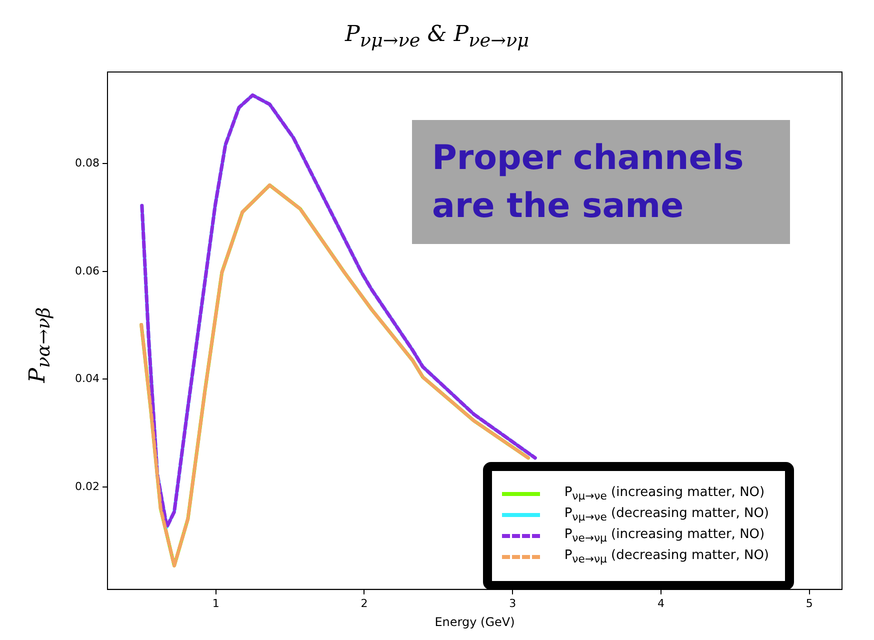 The width and height of the screenshot is (874, 640). What do you see at coordinates (87, 271) in the screenshot?
I see `y-tick-label: 0.06` at bounding box center [87, 271].